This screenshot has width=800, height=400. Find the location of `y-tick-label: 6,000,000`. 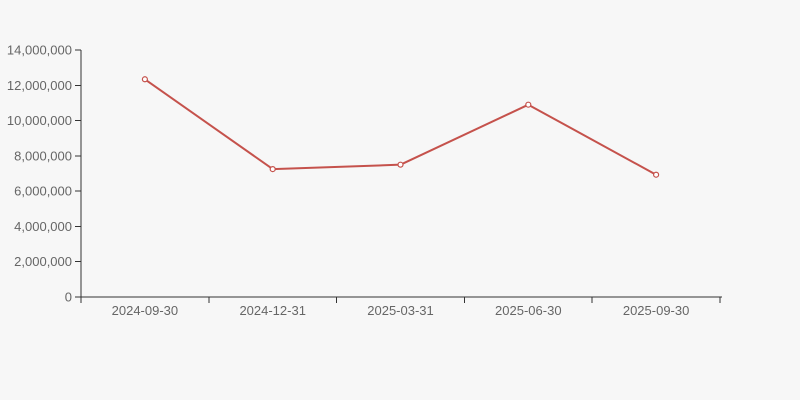

y-tick-label: 6,000,000 is located at coordinates (43, 191).